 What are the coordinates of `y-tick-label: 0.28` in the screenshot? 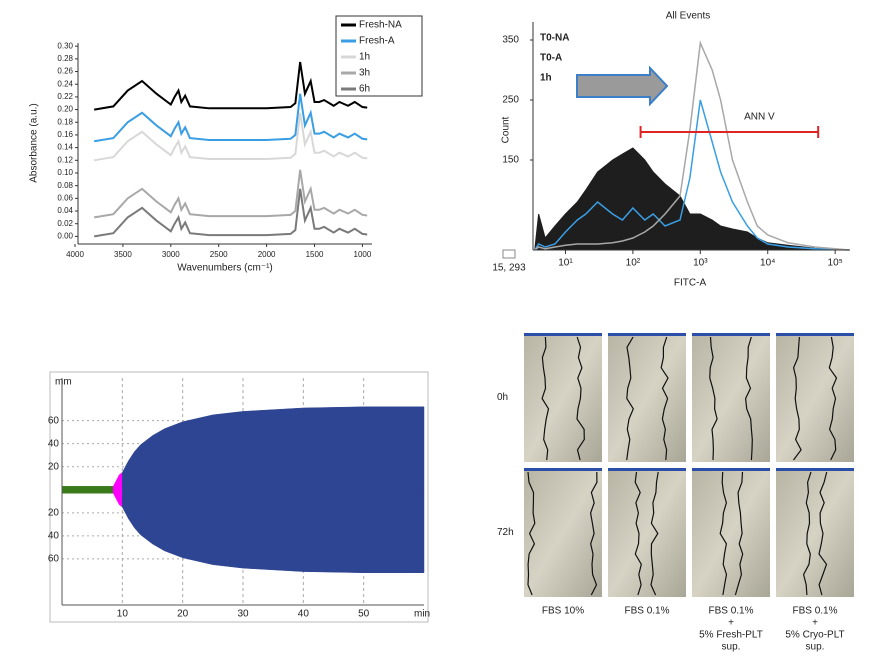 It's located at (65, 58).